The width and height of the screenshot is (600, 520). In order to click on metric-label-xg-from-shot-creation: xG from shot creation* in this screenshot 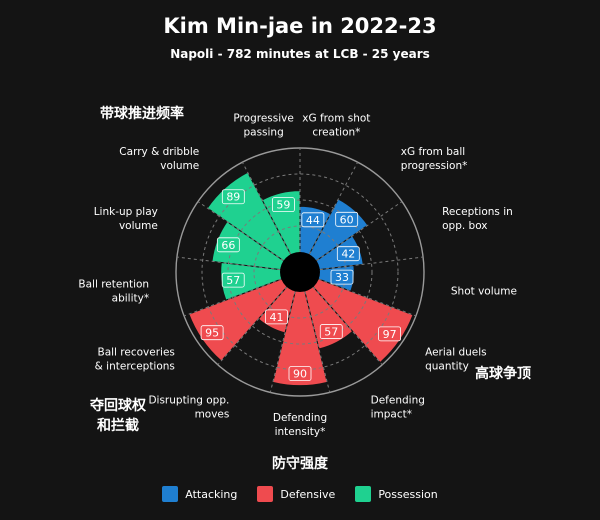, I will do `click(336, 125)`.